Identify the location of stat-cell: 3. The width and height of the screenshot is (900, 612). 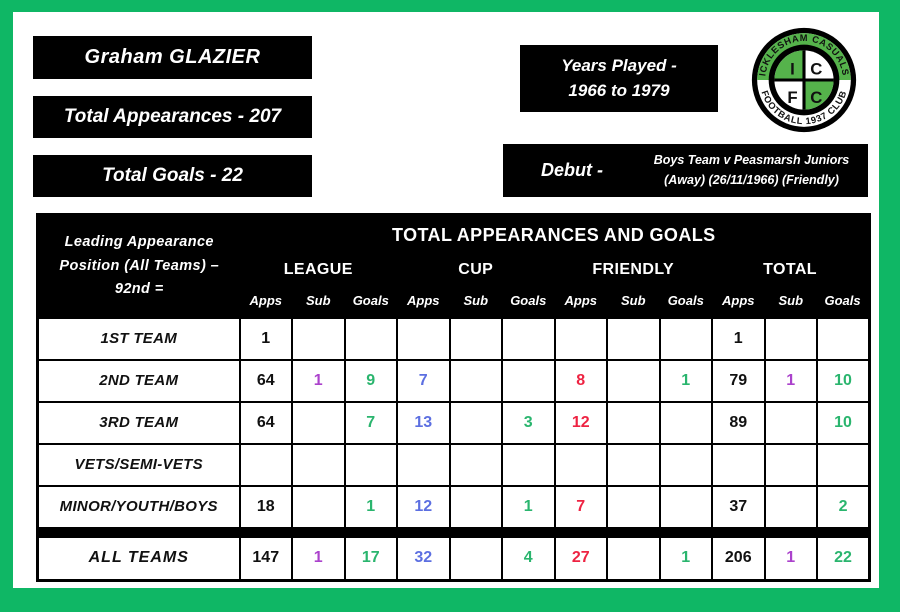
(528, 422).